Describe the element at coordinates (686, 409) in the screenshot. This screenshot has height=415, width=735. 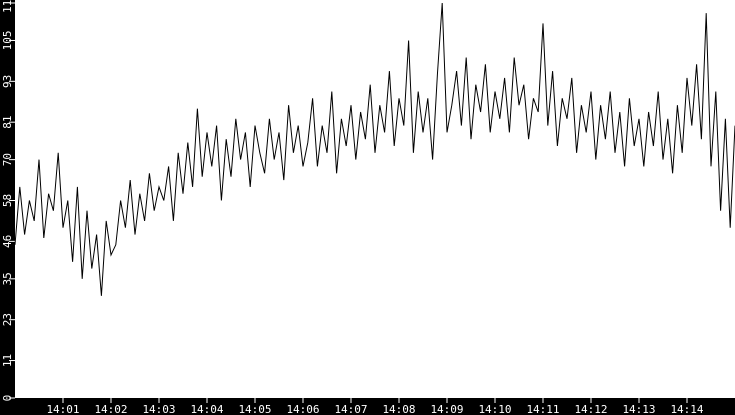
I see `x-tick-label: 14:14` at that location.